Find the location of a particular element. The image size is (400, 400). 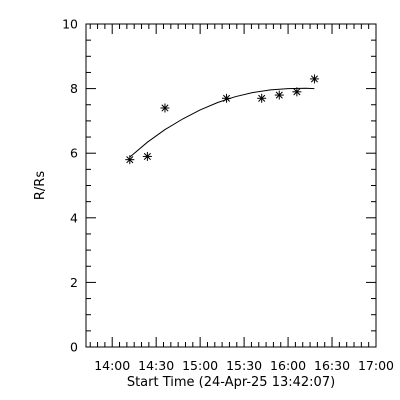

x-tick-label: 14:00 is located at coordinates (112, 365).